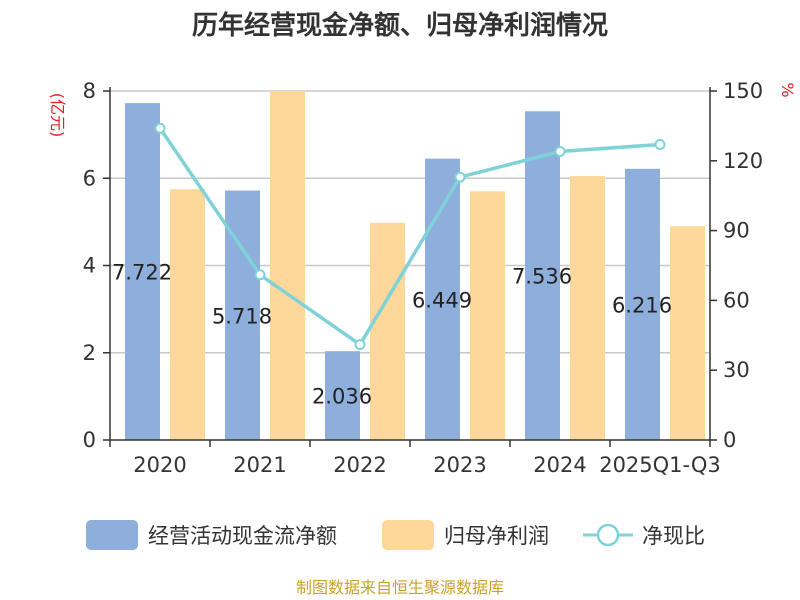  Describe the element at coordinates (408, 535) in the screenshot. I see `legend-swatch-net-profit` at that location.